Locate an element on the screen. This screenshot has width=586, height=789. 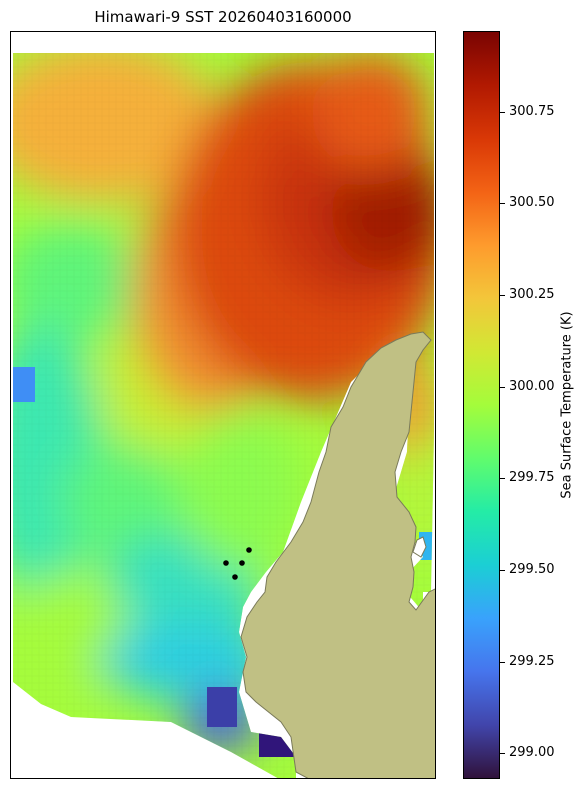
colorbar-tick-label: 300.25 is located at coordinates (532, 294).